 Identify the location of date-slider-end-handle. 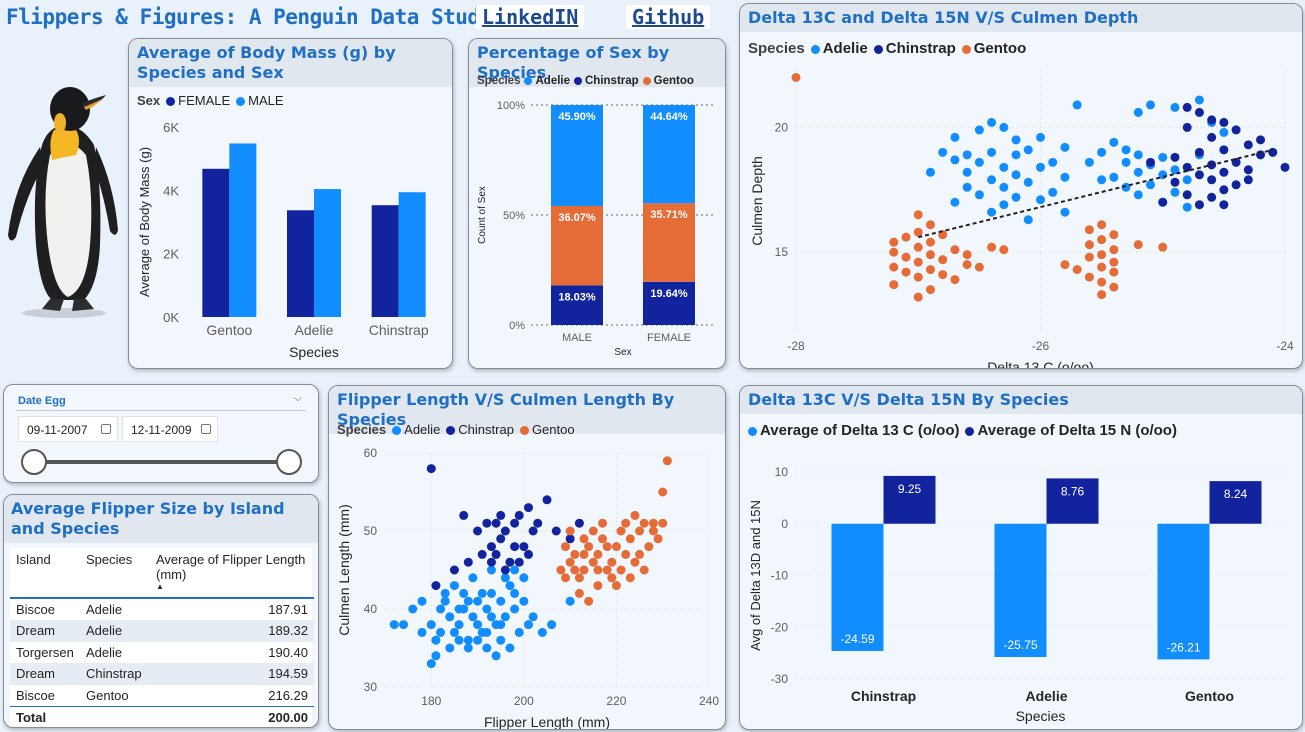
(289, 462).